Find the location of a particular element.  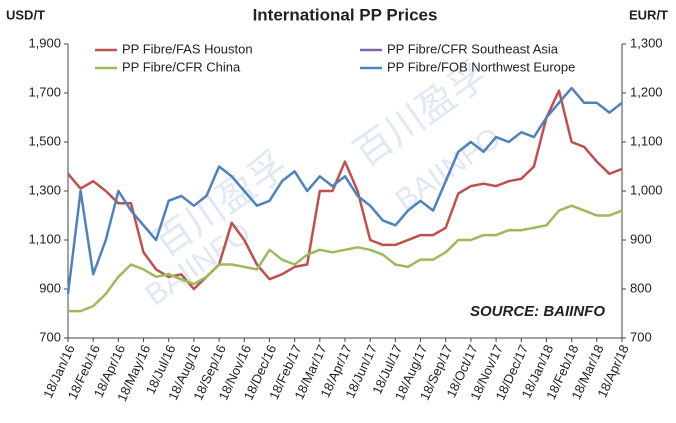

y-tick-label: 1,300 is located at coordinates (44, 189).